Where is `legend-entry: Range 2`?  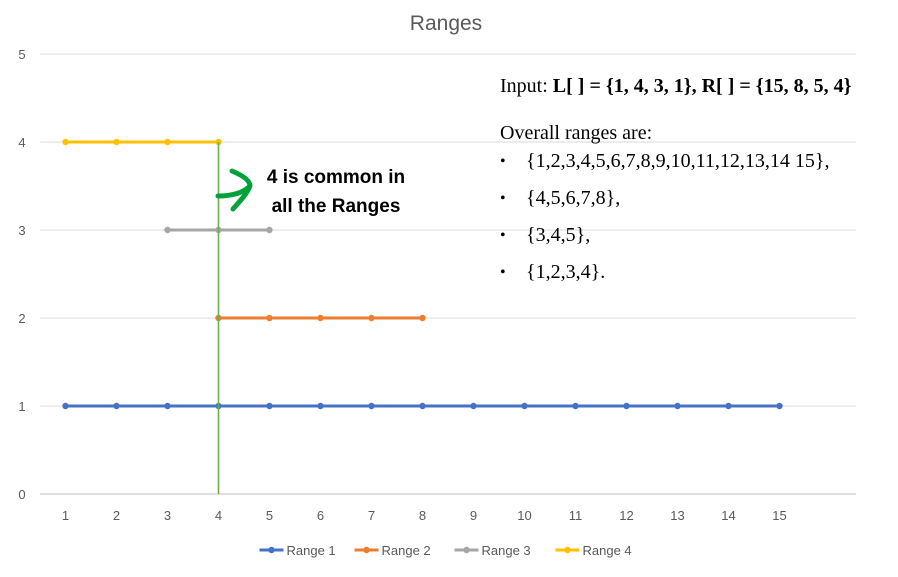
legend-entry: Range 2 is located at coordinates (392, 550).